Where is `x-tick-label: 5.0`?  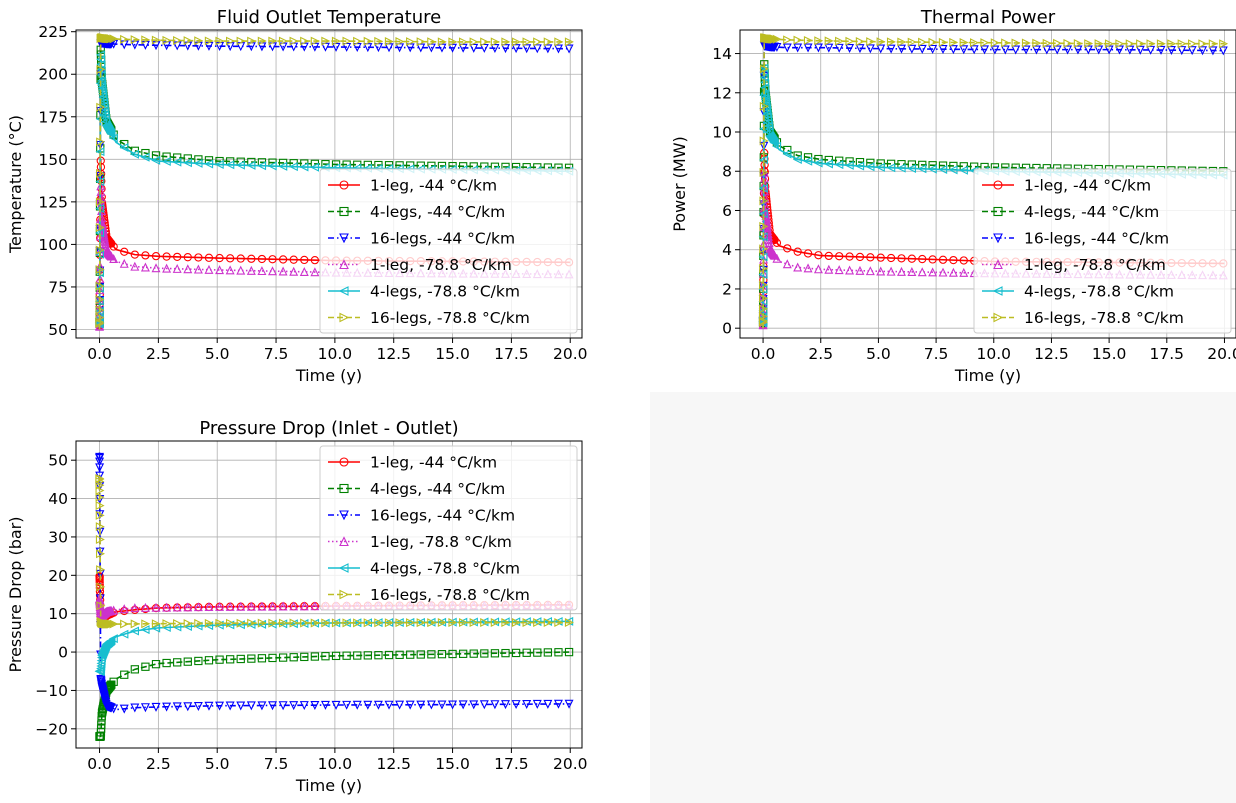 x-tick-label: 5.0 is located at coordinates (217, 764).